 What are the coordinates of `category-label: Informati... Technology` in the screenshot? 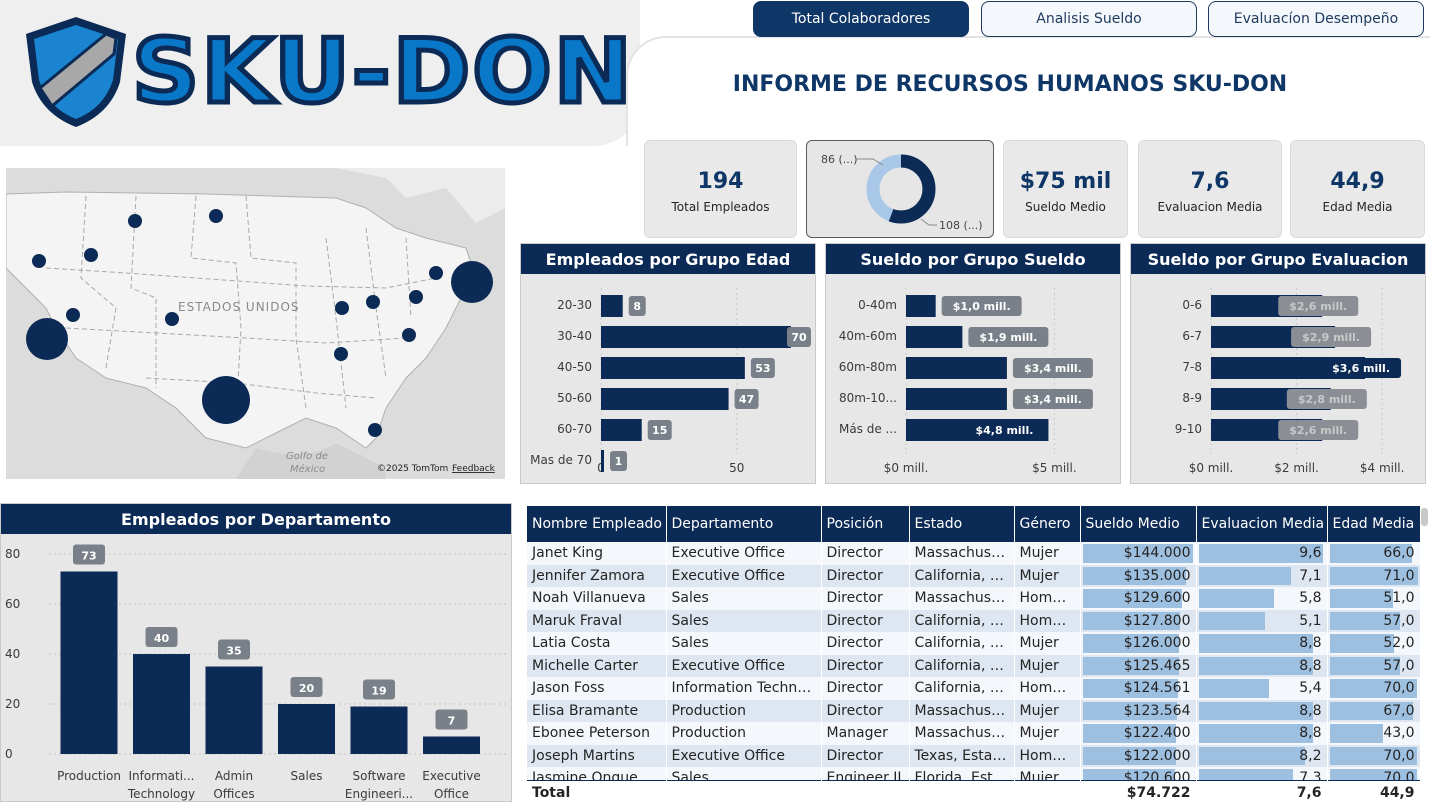 It's located at (161, 785).